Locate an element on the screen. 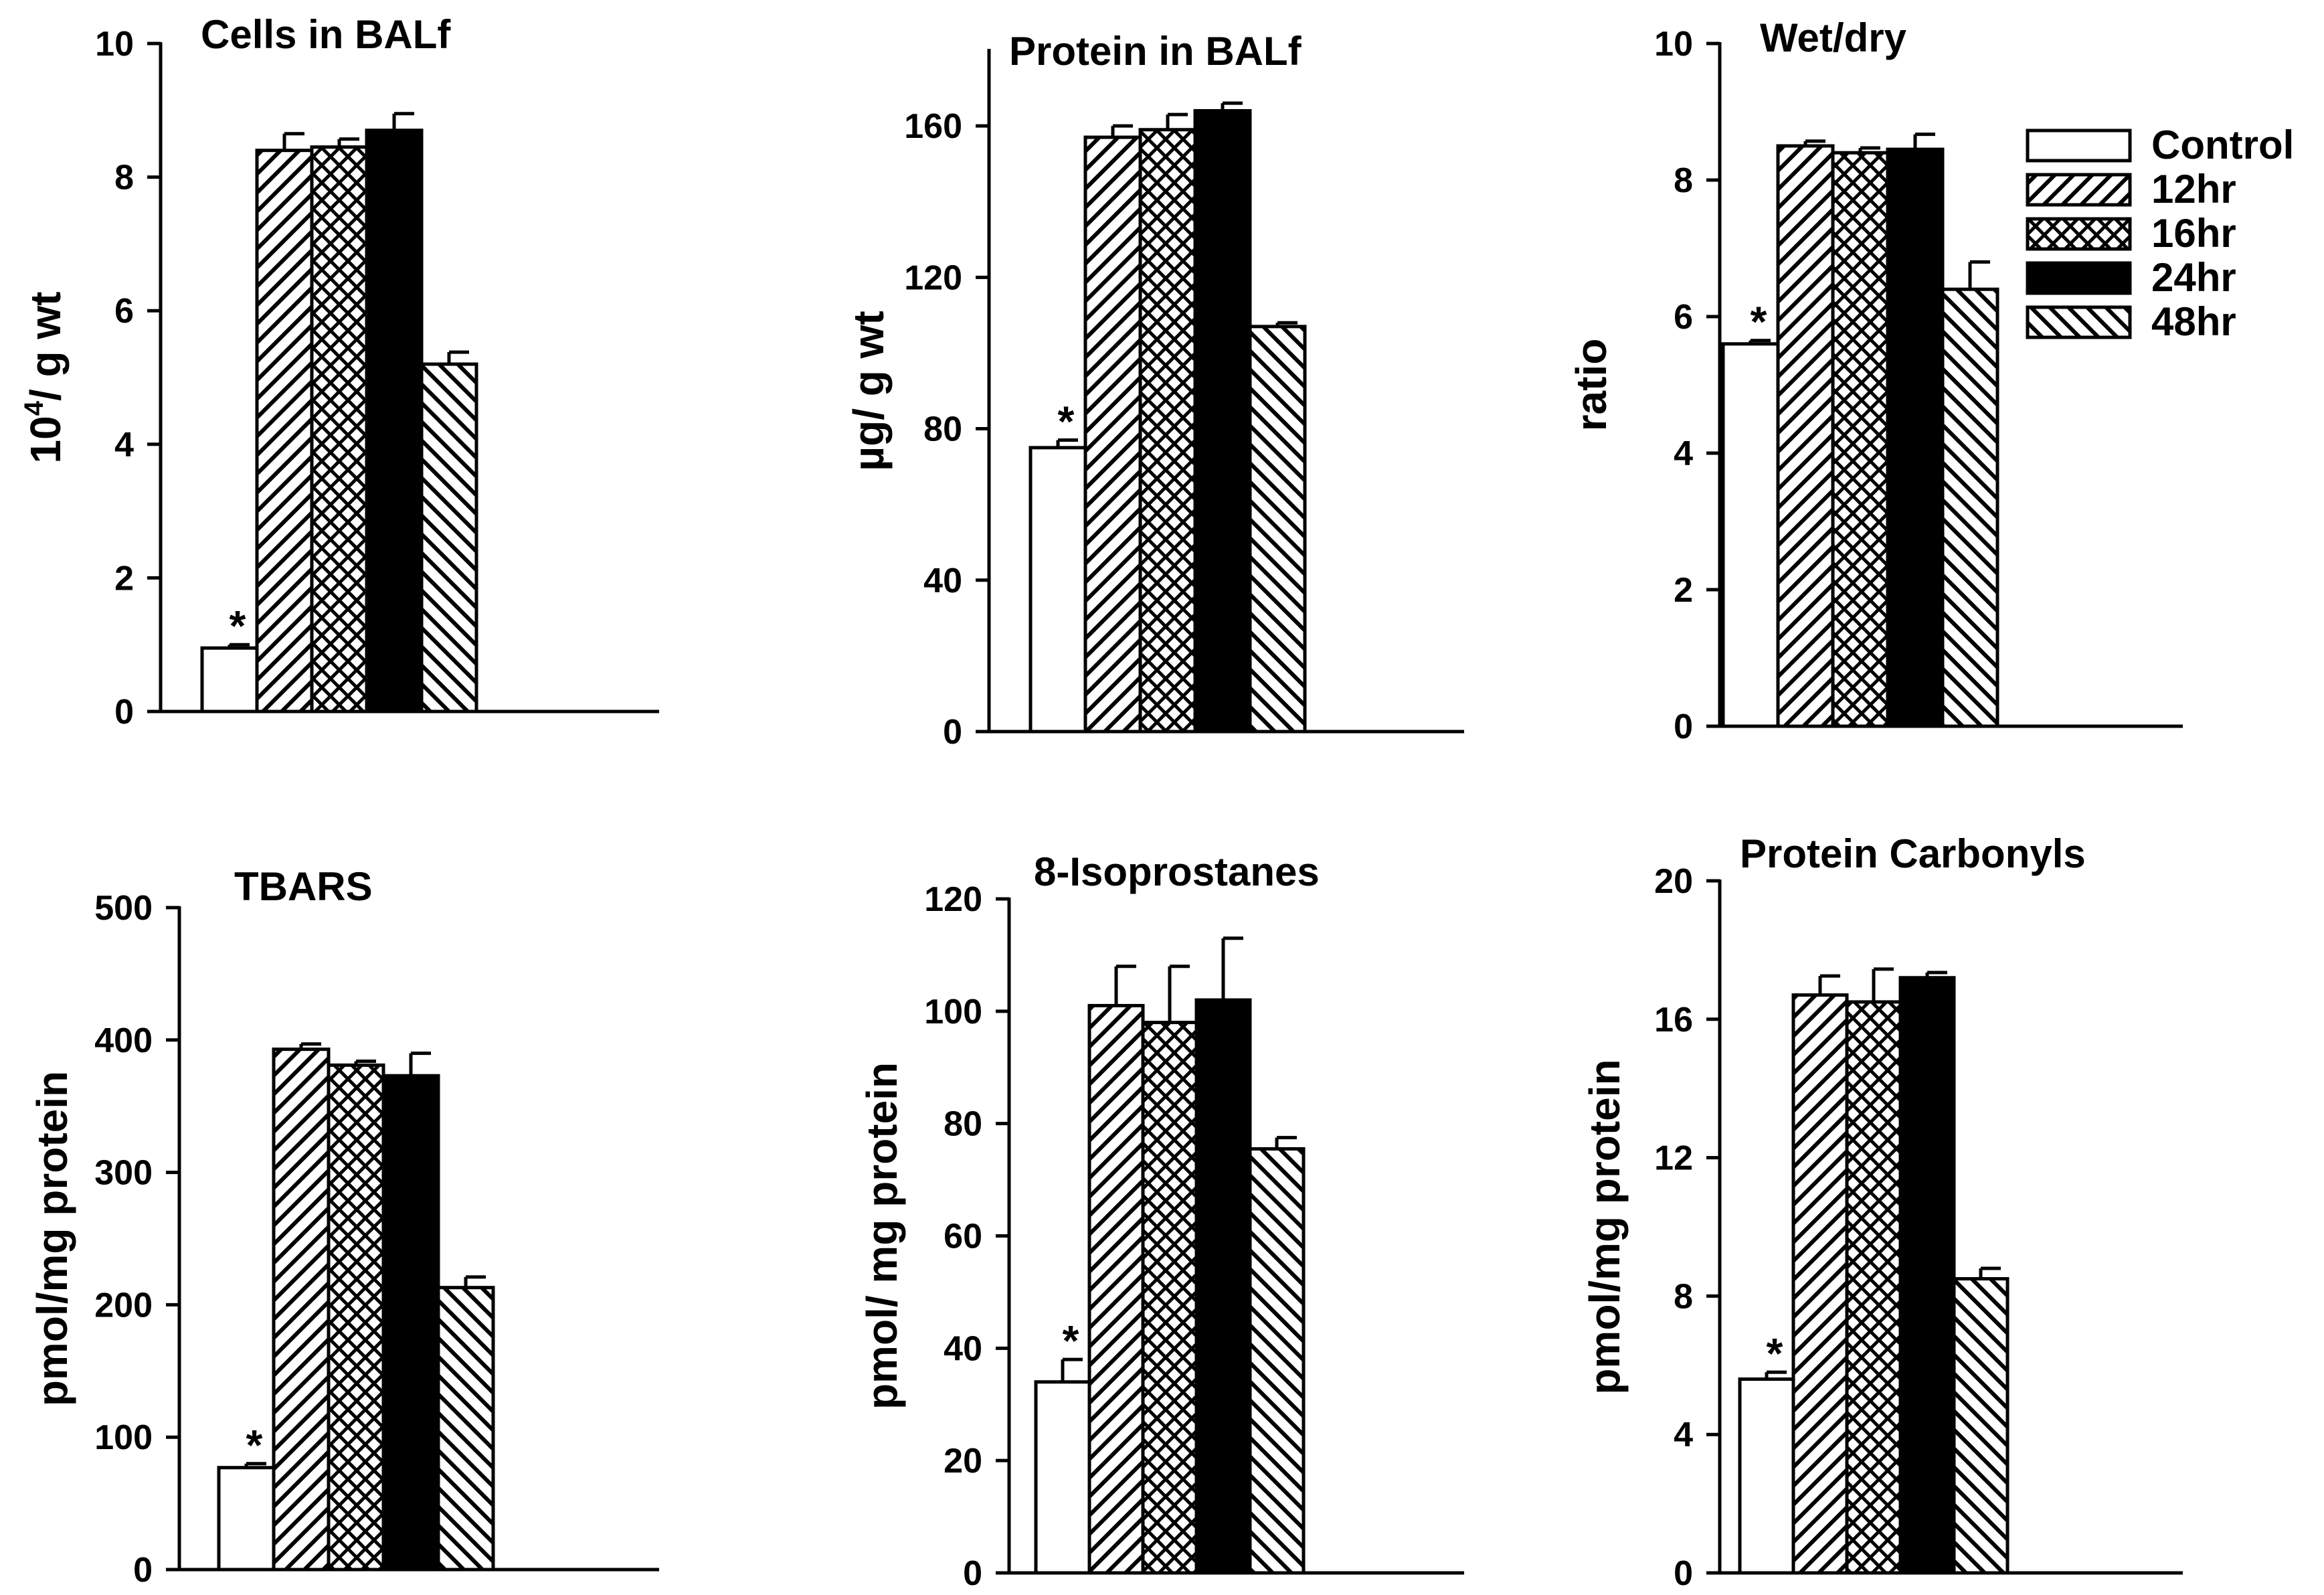 The image size is (2324, 1595). panel-3: Wet/dry 0 2 4 6 8 10 ratio * is located at coordinates (1875, 380).